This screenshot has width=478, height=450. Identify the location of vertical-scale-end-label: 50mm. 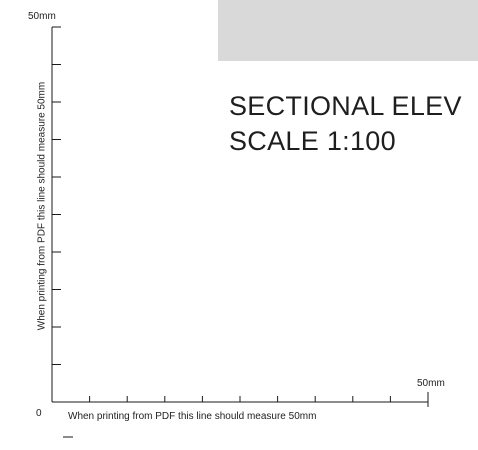
(42, 16).